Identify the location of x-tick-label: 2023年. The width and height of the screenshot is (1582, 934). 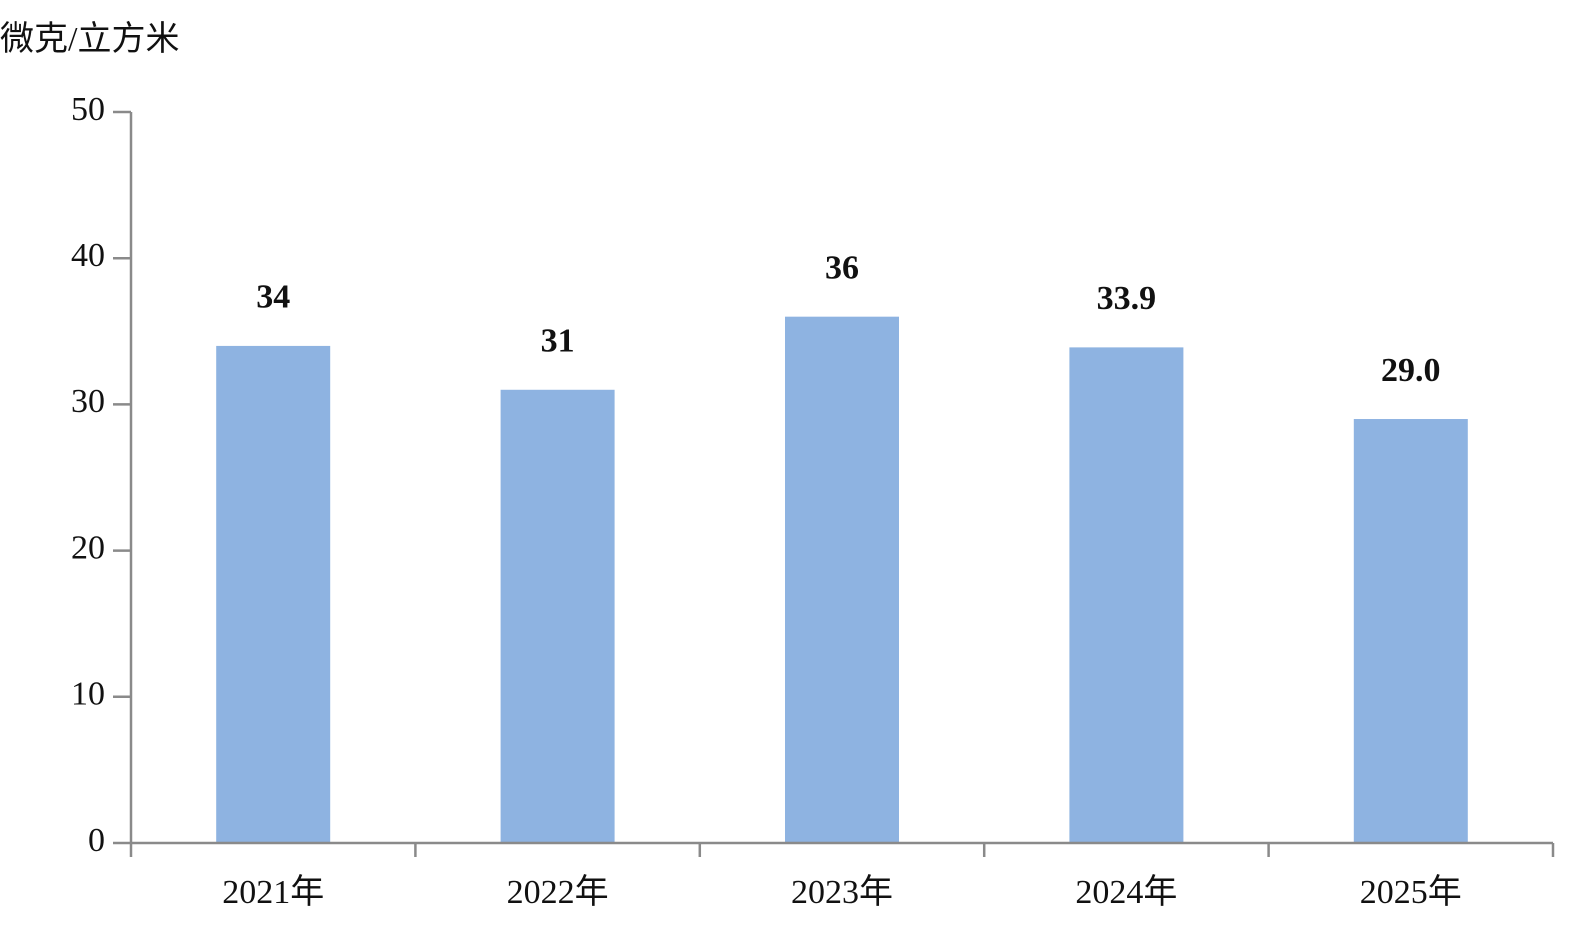
(842, 892).